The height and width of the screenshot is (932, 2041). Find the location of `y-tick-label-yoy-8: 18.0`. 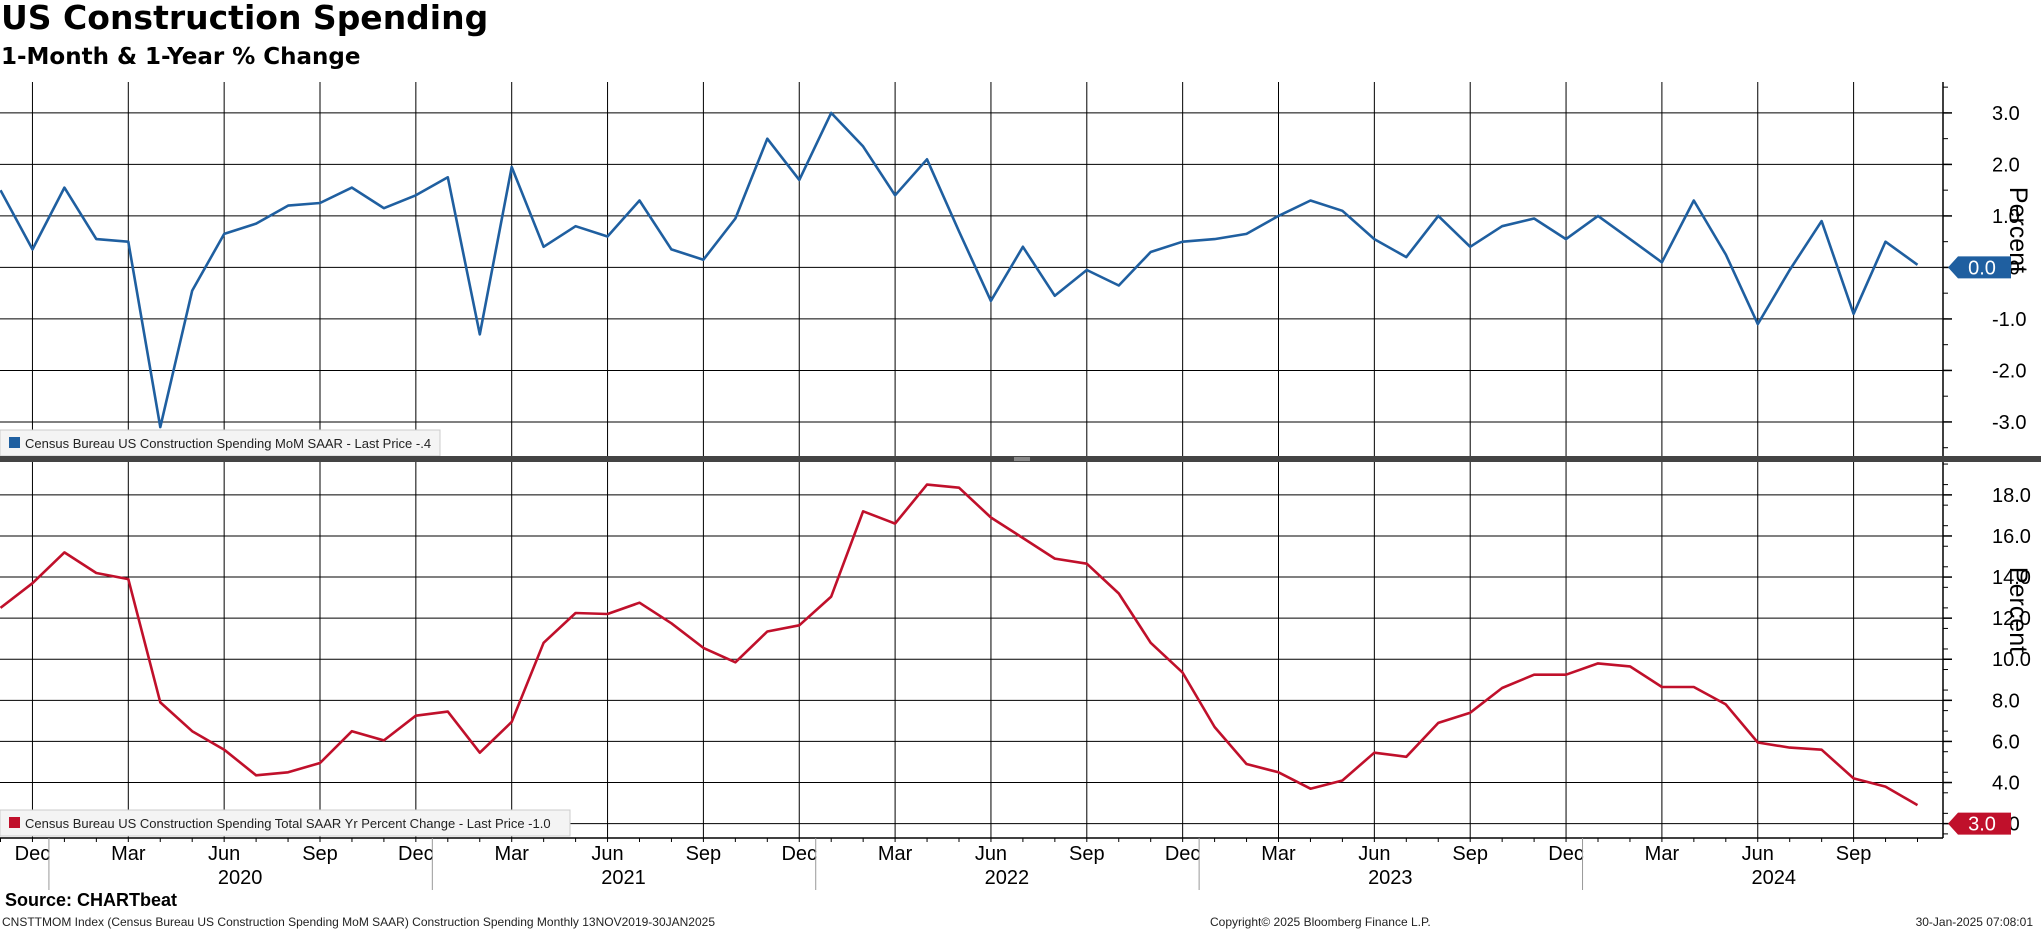

y-tick-label-yoy-8: 18.0 is located at coordinates (2011, 496).